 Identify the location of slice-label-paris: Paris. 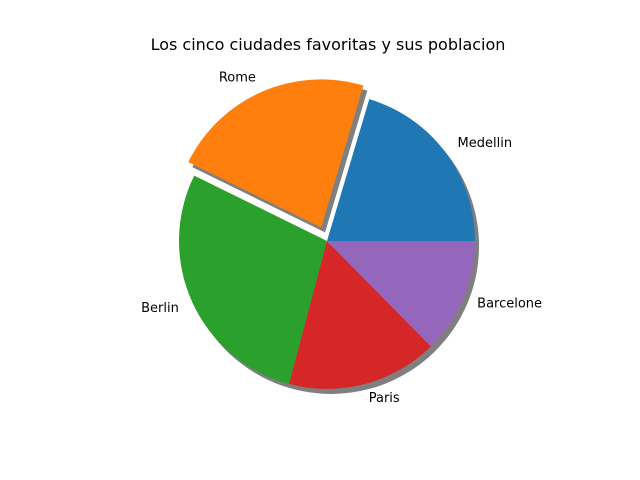
(384, 398).